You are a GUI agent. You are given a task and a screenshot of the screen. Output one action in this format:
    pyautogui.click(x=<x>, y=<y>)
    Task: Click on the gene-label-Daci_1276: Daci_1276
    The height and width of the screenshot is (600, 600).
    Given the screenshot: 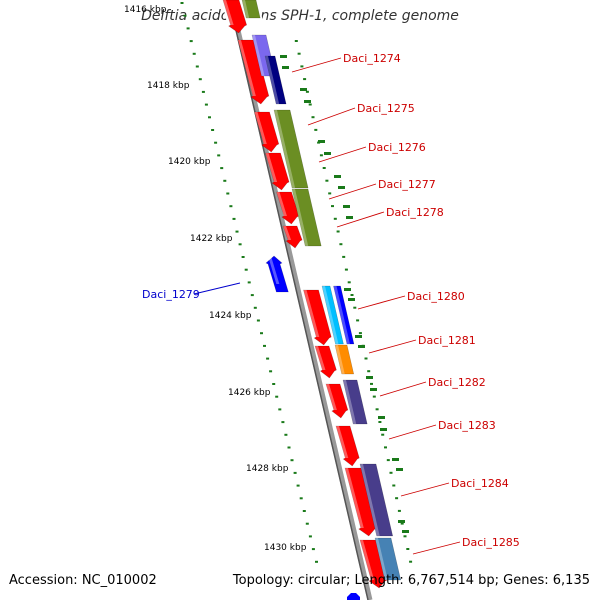 What is the action you would take?
    pyautogui.click(x=372, y=152)
    